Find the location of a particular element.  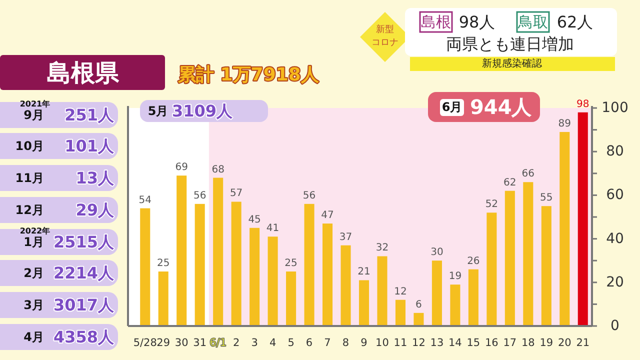

text: 新型 is located at coordinates (385, 29).